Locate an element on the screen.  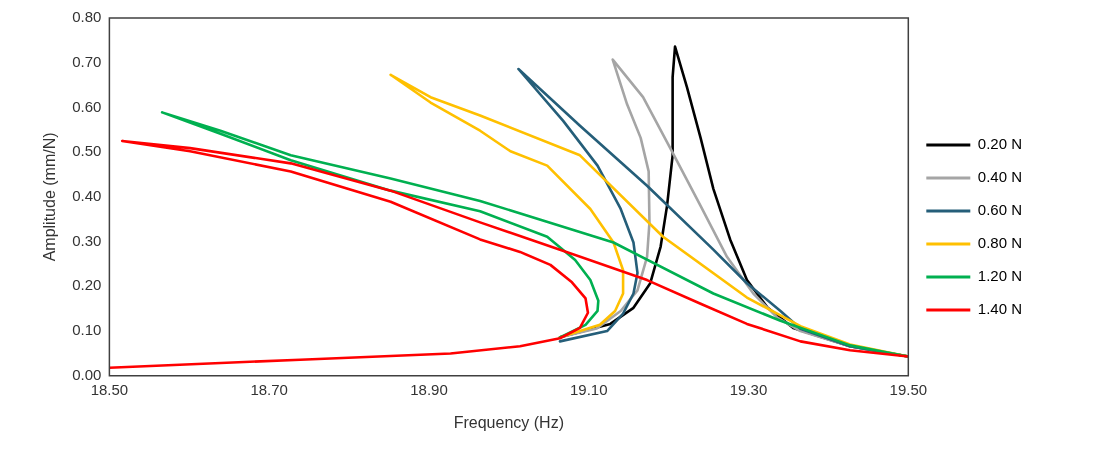
legend-label: 0.40 N is located at coordinates (1000, 177).